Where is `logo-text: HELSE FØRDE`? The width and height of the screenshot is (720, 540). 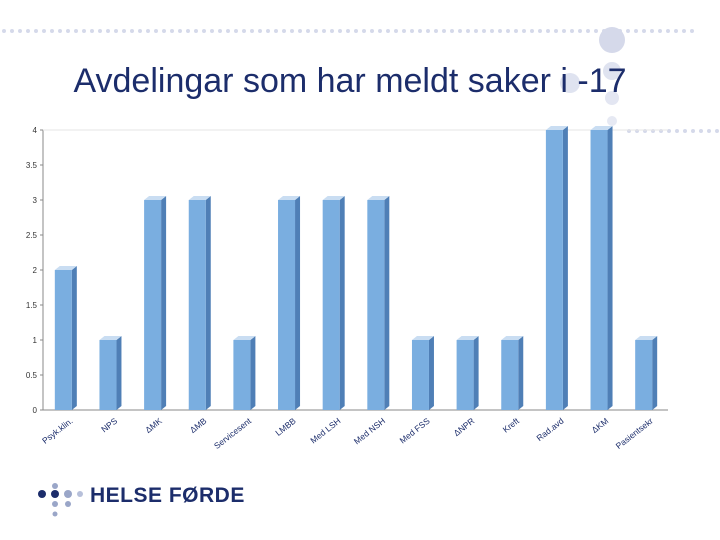
logo-text: HELSE FØRDE is located at coordinates (167, 495).